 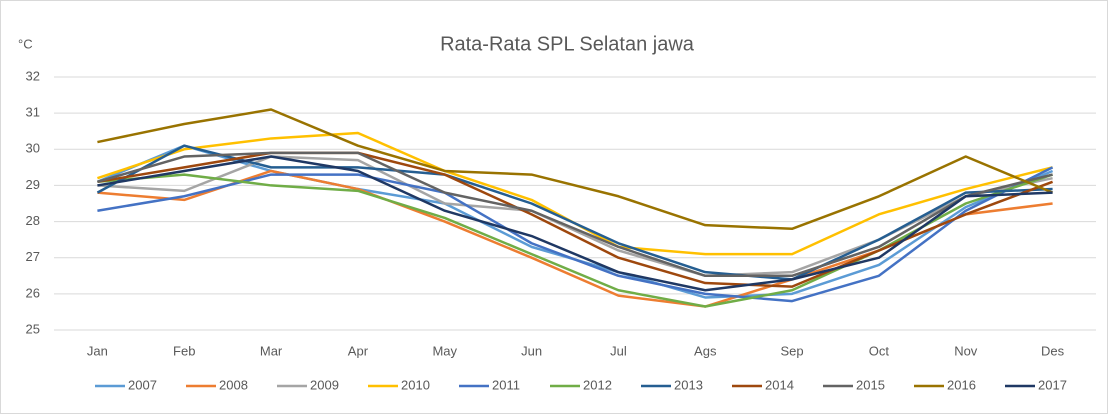 What do you see at coordinates (33, 148) in the screenshot?
I see `y-tick-label: 30` at bounding box center [33, 148].